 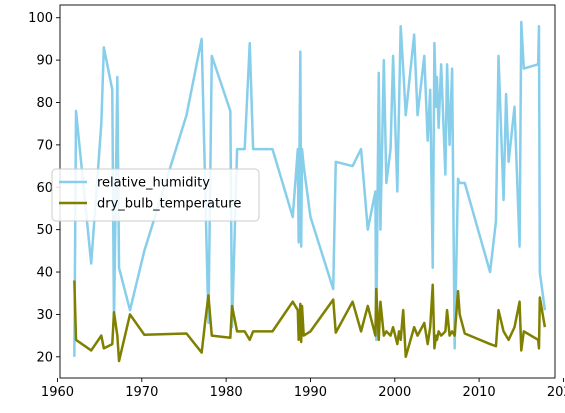 What do you see at coordinates (44, 230) in the screenshot?
I see `y-tick-label: 50` at bounding box center [44, 230].